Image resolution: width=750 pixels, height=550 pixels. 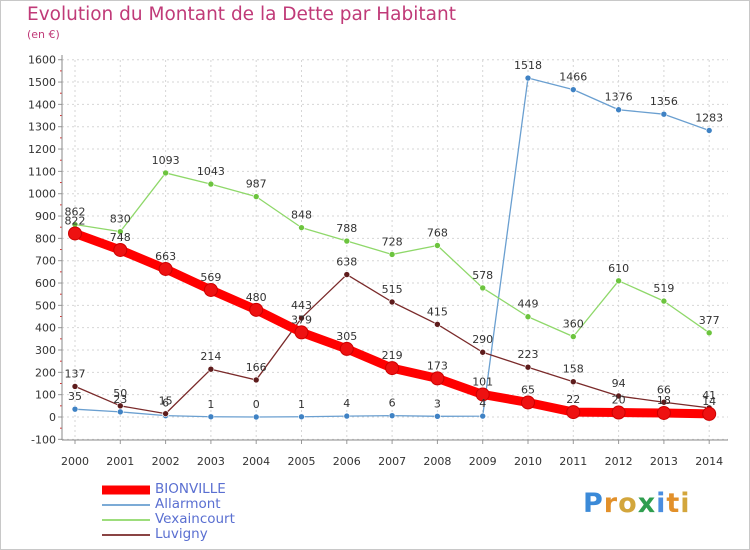 What do you see at coordinates (528, 461) in the screenshot?
I see `x-tick-label: 2010` at bounding box center [528, 461].